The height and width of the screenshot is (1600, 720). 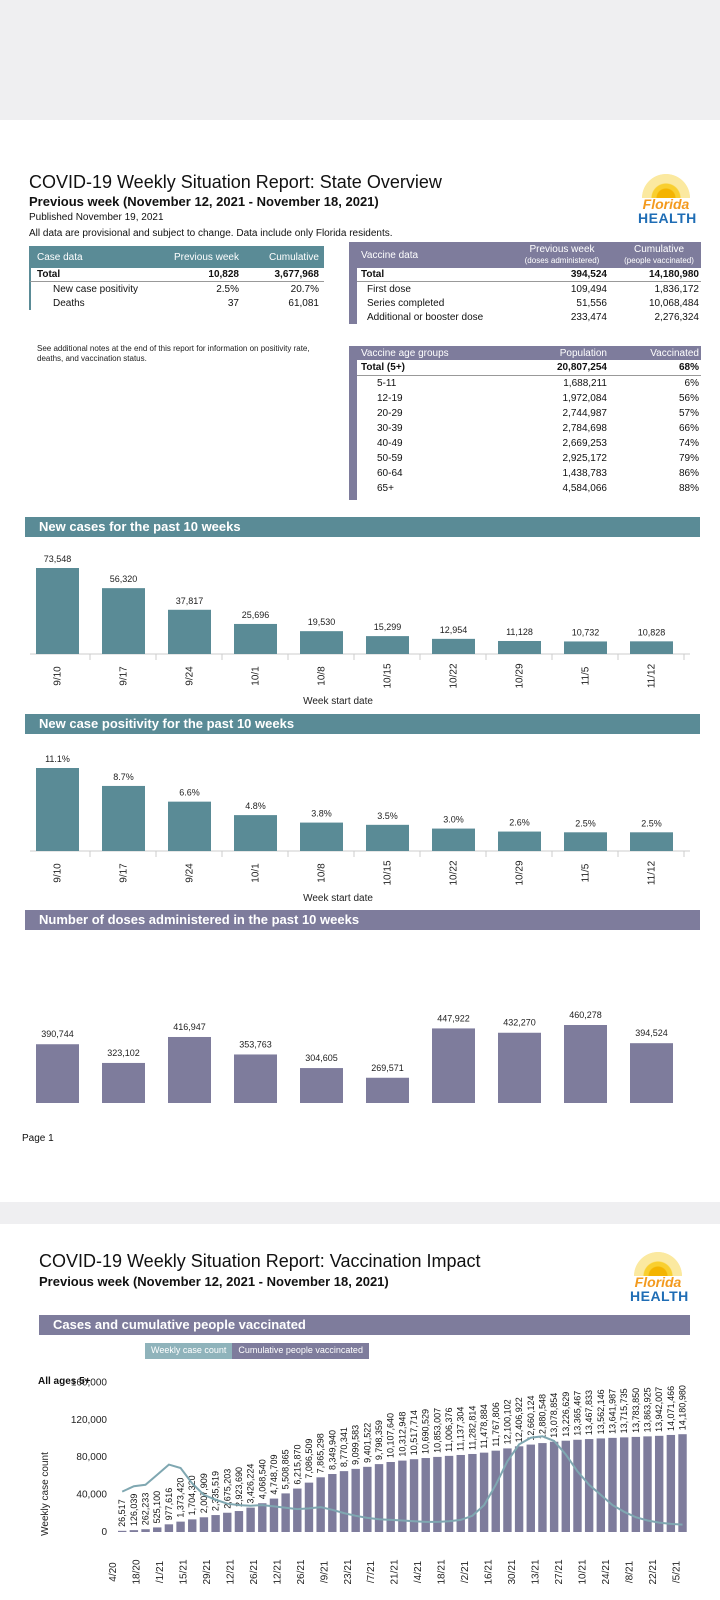 What do you see at coordinates (379, 1440) in the screenshot?
I see `bar-value-label: 9,798,359` at bounding box center [379, 1440].